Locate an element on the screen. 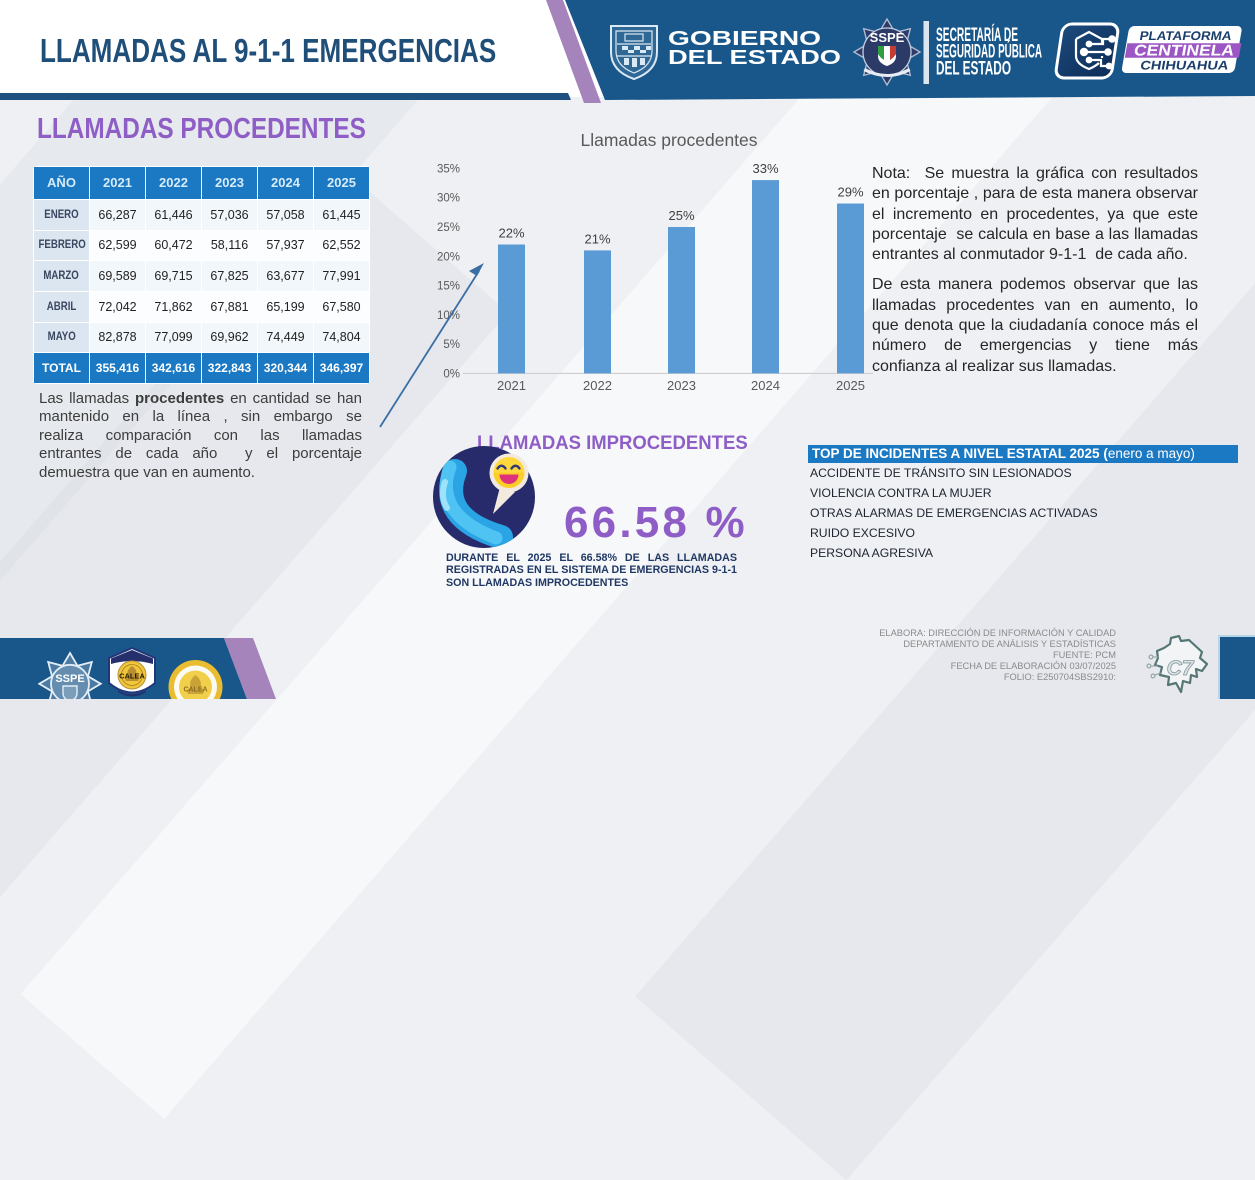  svg-text: 20% is located at coordinates (448, 257).